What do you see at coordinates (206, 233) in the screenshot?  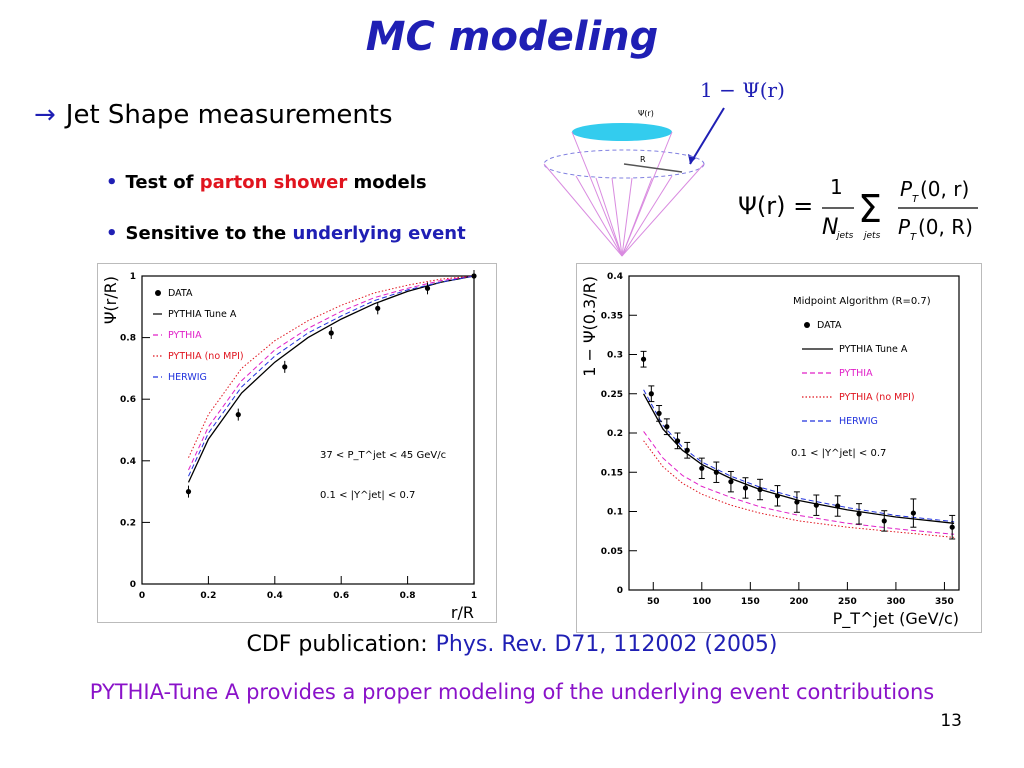 I see `sub2-text: Sensitive to the` at bounding box center [206, 233].